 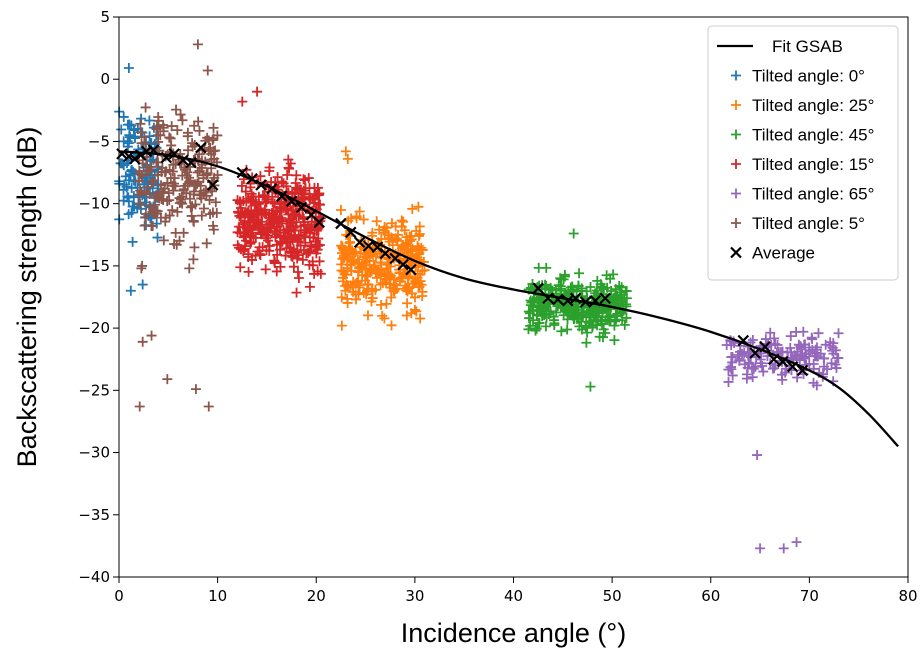 I want to click on legend-label: Tilted angle: 0°, so click(x=808, y=76).